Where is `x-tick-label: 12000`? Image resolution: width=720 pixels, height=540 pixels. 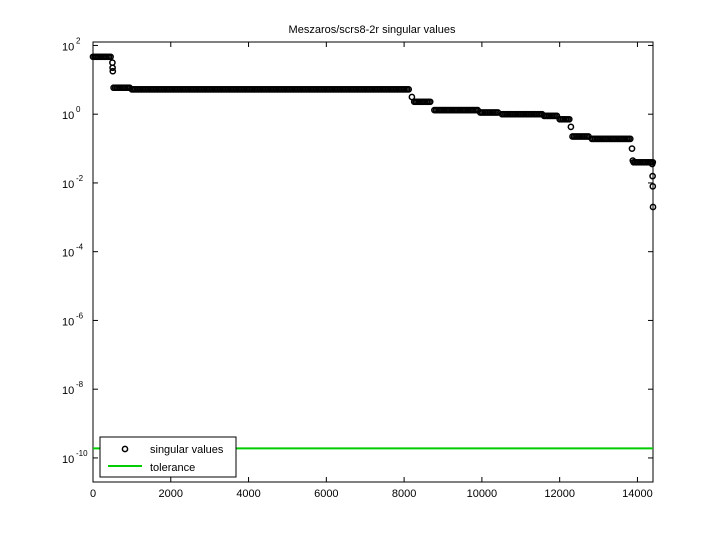 x-tick-label: 12000 is located at coordinates (559, 494).